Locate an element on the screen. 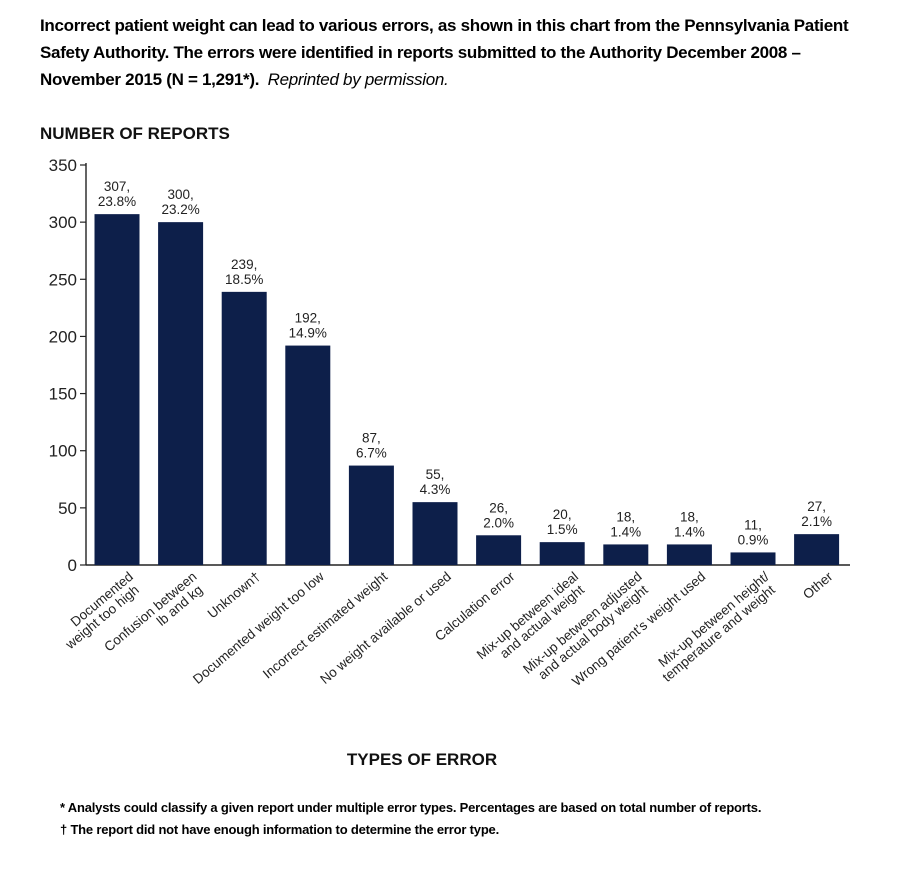  x-axis-title: TYPES OF ERROR is located at coordinates (422, 759).